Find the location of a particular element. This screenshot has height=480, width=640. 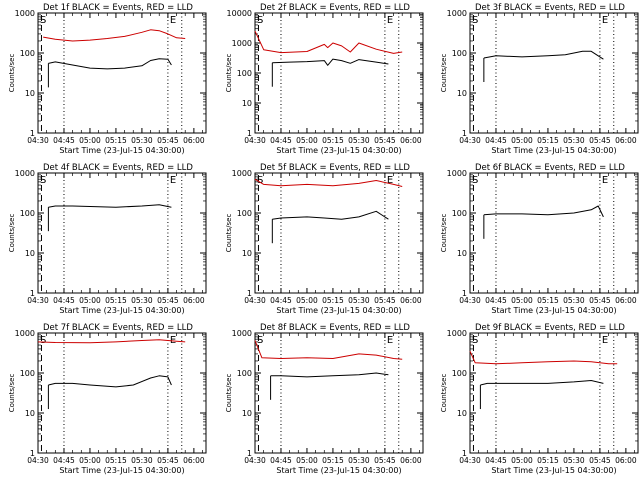

chart-title: Det 9f BLACK = Events, RED = LLD is located at coordinates (550, 328).